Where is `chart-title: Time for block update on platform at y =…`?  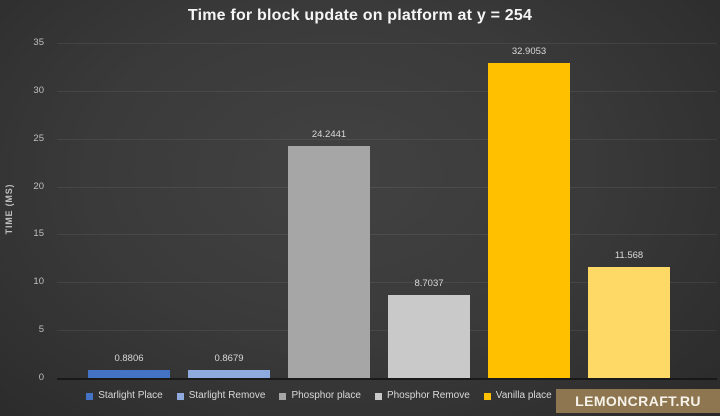
chart-title: Time for block update on platform at y =… is located at coordinates (360, 15).